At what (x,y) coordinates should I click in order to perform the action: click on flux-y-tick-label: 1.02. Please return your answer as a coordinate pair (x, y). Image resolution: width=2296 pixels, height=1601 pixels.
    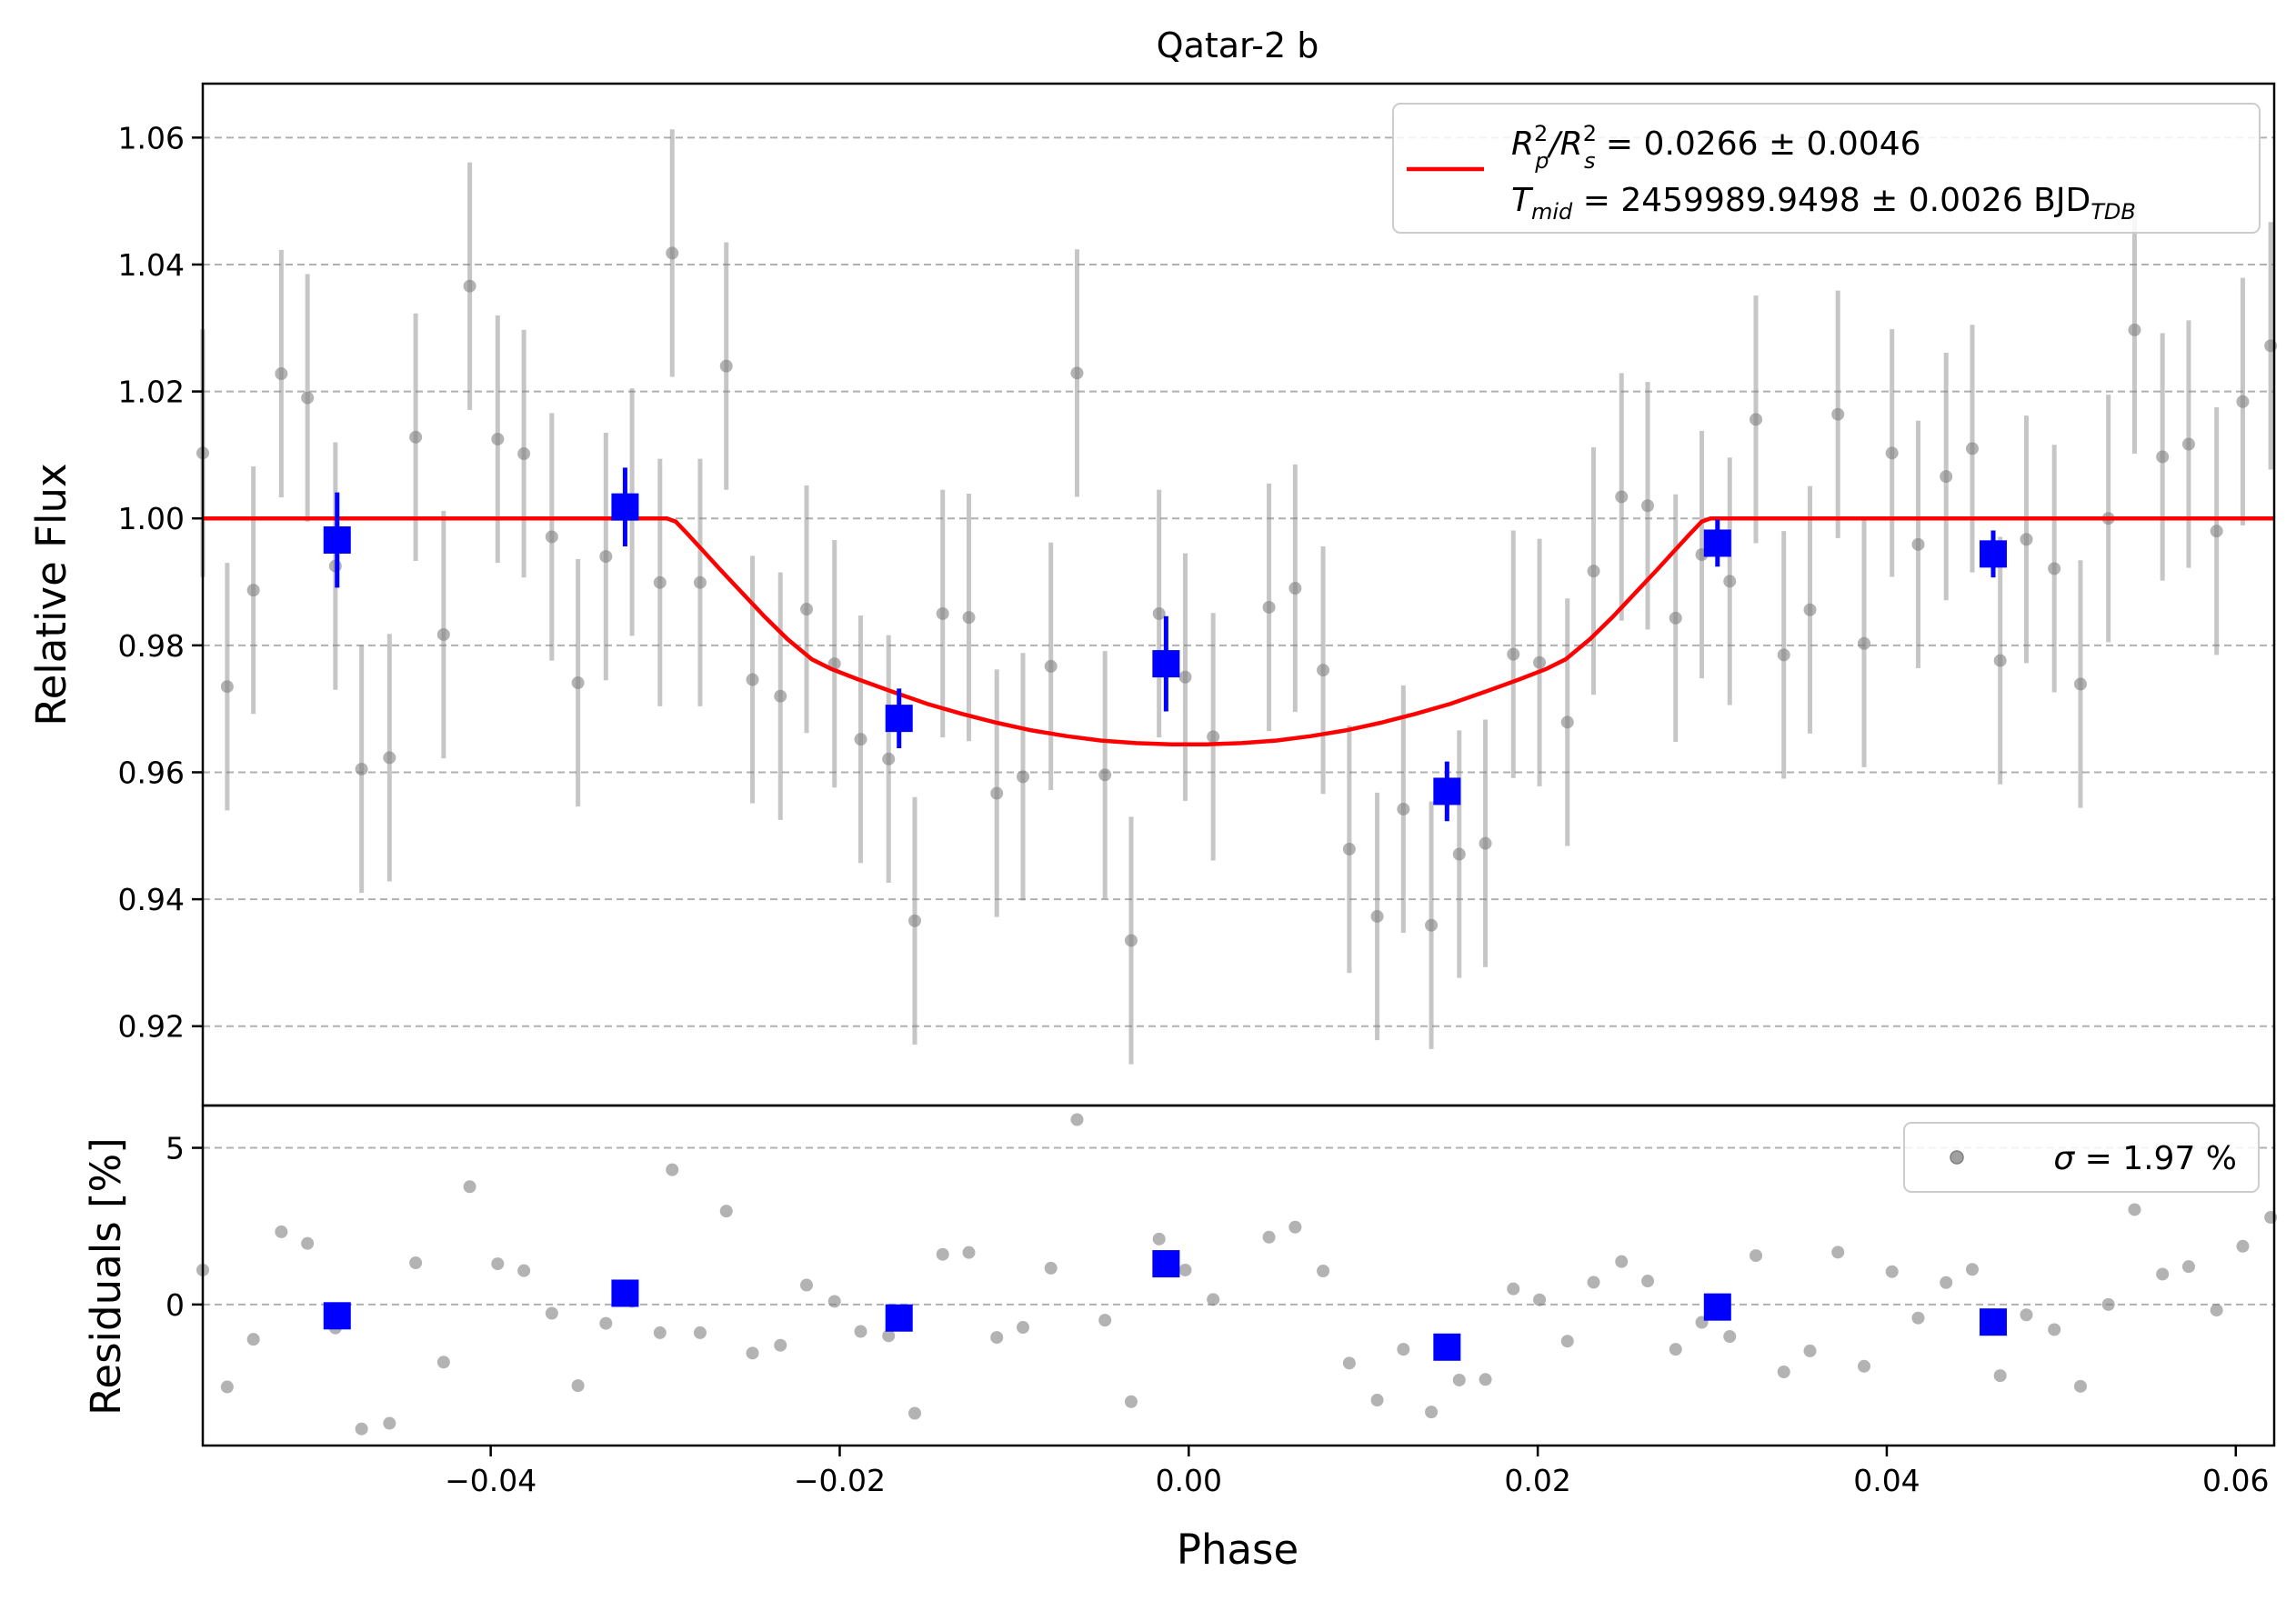
    Looking at the image, I should click on (151, 392).